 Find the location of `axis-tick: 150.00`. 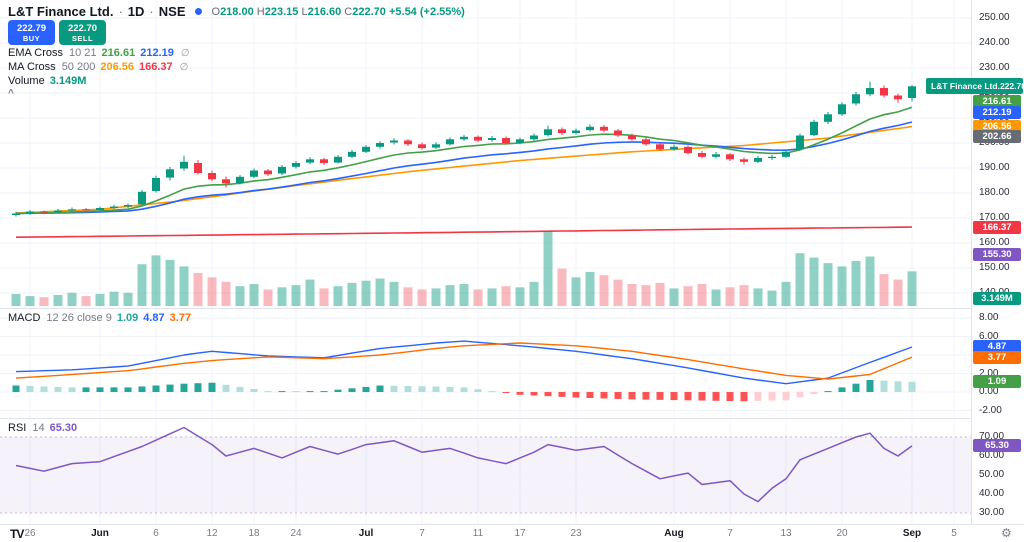

axis-tick: 150.00 is located at coordinates (994, 267).